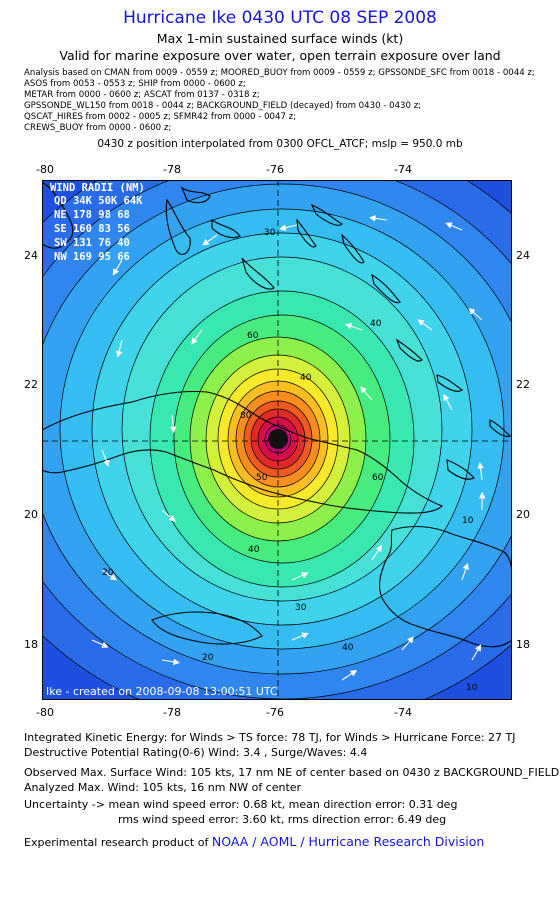 This screenshot has width=560, height=915. Describe the element at coordinates (262, 478) in the screenshot. I see `contour-label: 50` at that location.